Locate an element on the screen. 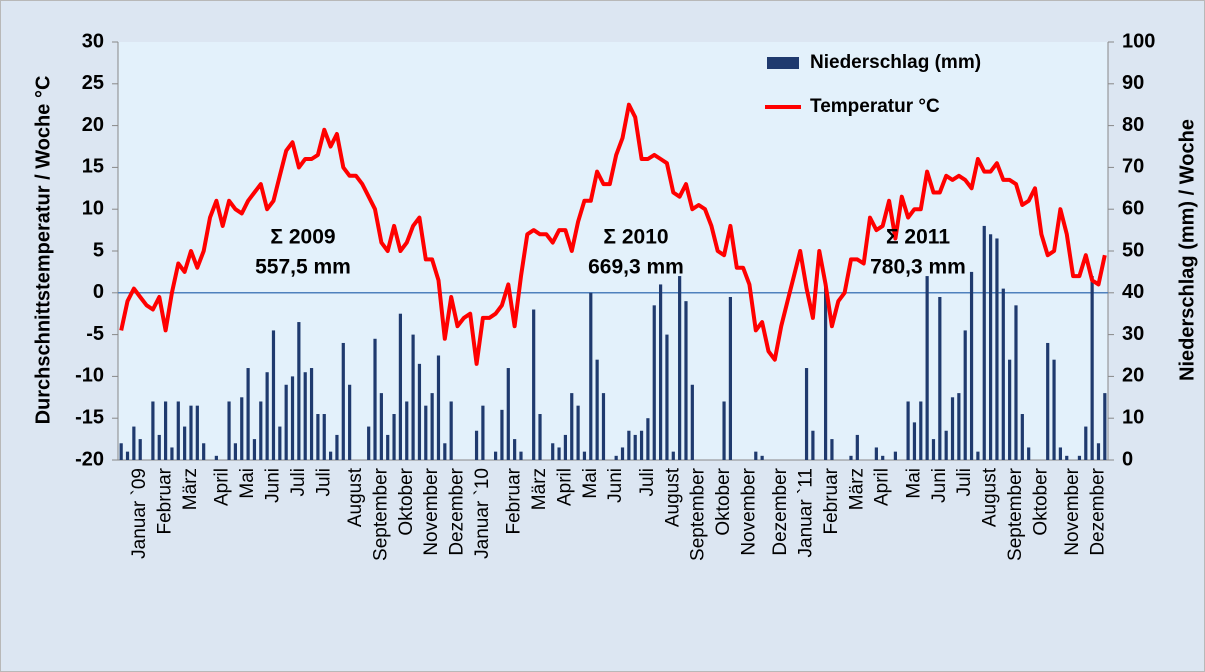 This screenshot has height=672, width=1205. y2-tick-label: 60 is located at coordinates (1133, 208).